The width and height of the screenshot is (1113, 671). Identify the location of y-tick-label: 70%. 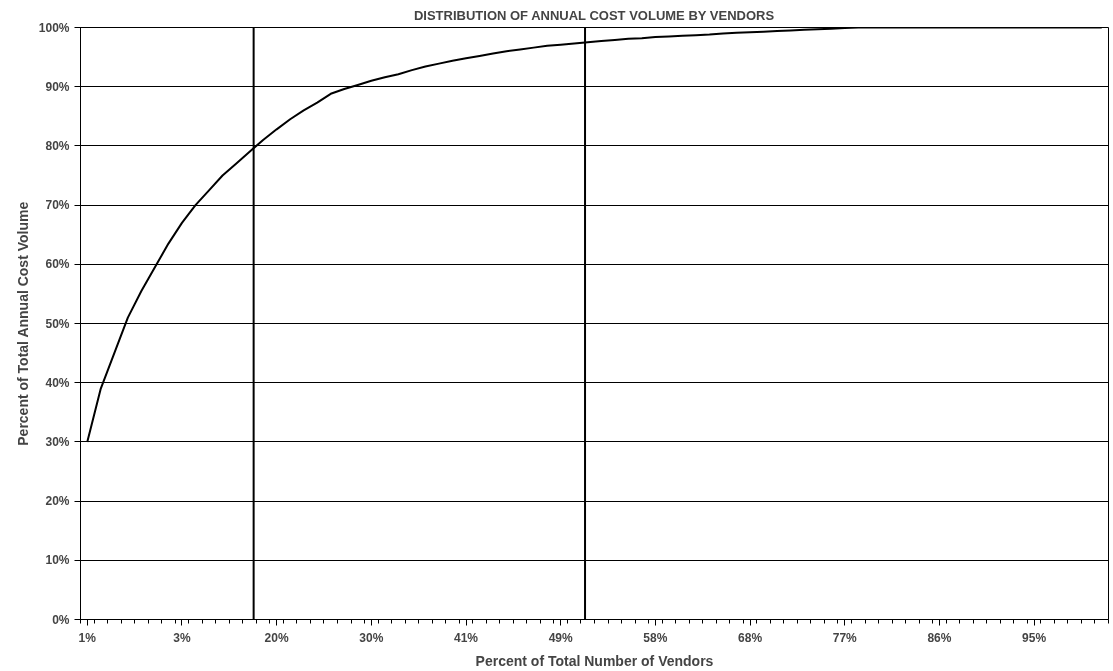
(57, 205).